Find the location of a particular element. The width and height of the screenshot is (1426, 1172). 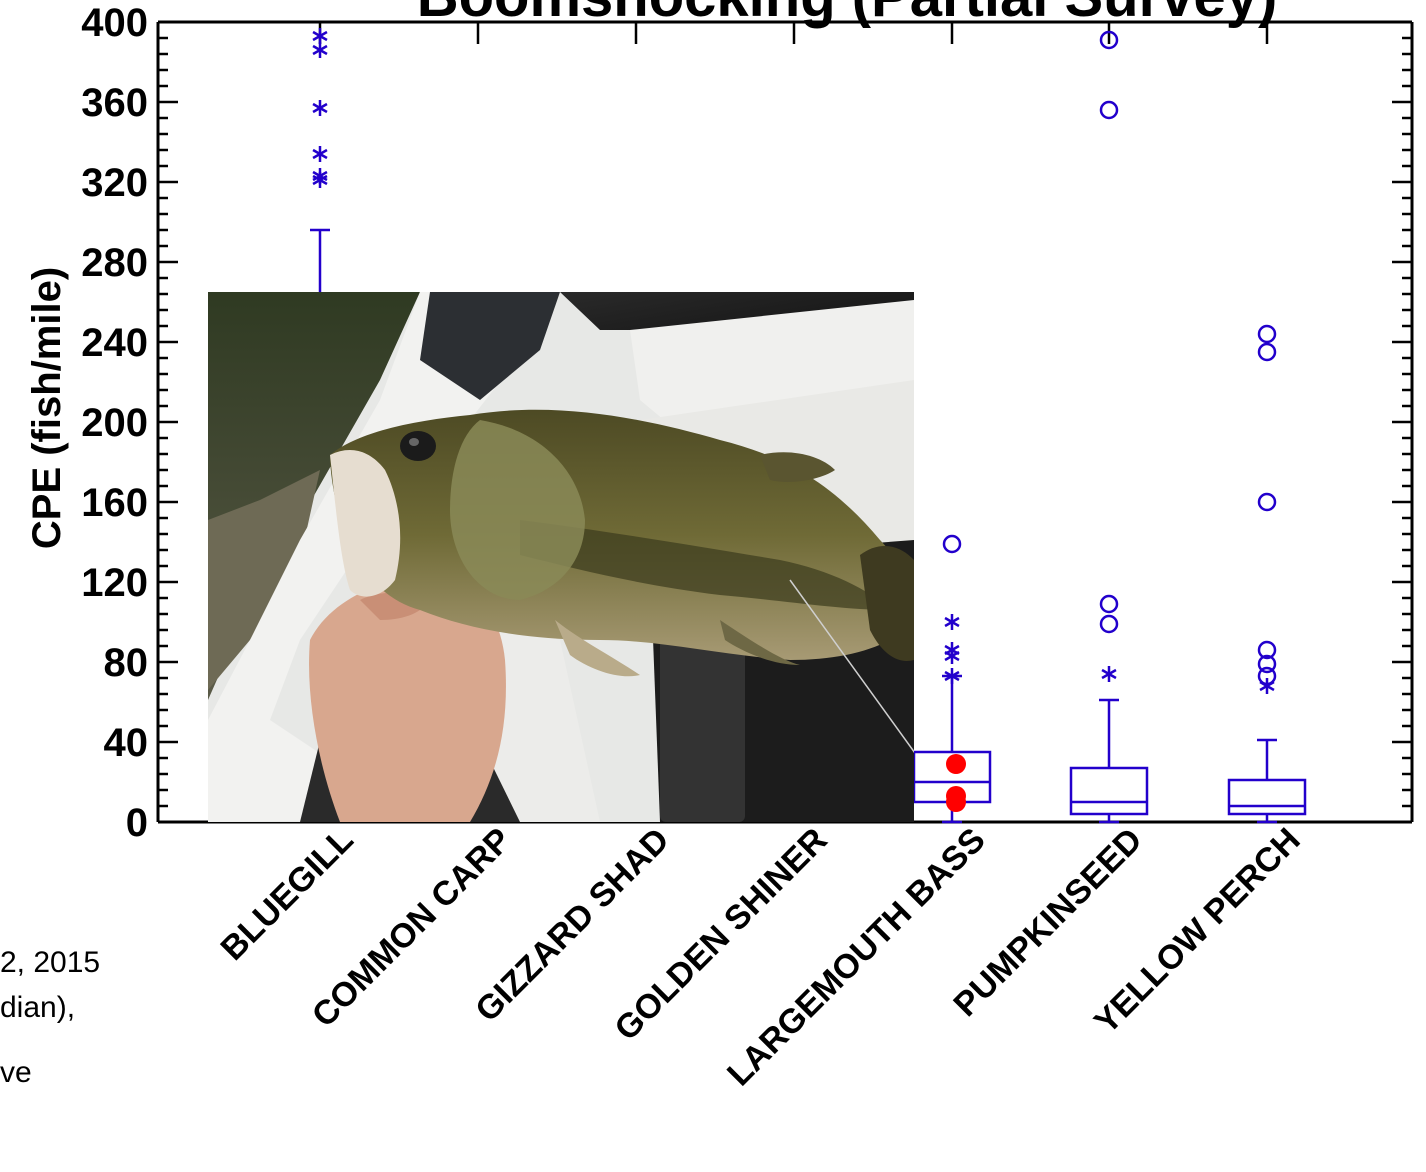

y-tick-label: 200 is located at coordinates (114, 423).